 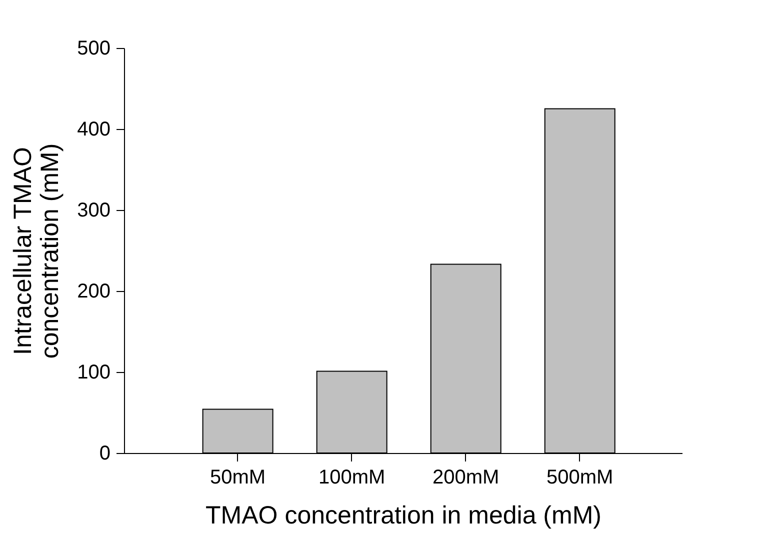 I want to click on y-tick-label: 500, so click(x=93, y=49).